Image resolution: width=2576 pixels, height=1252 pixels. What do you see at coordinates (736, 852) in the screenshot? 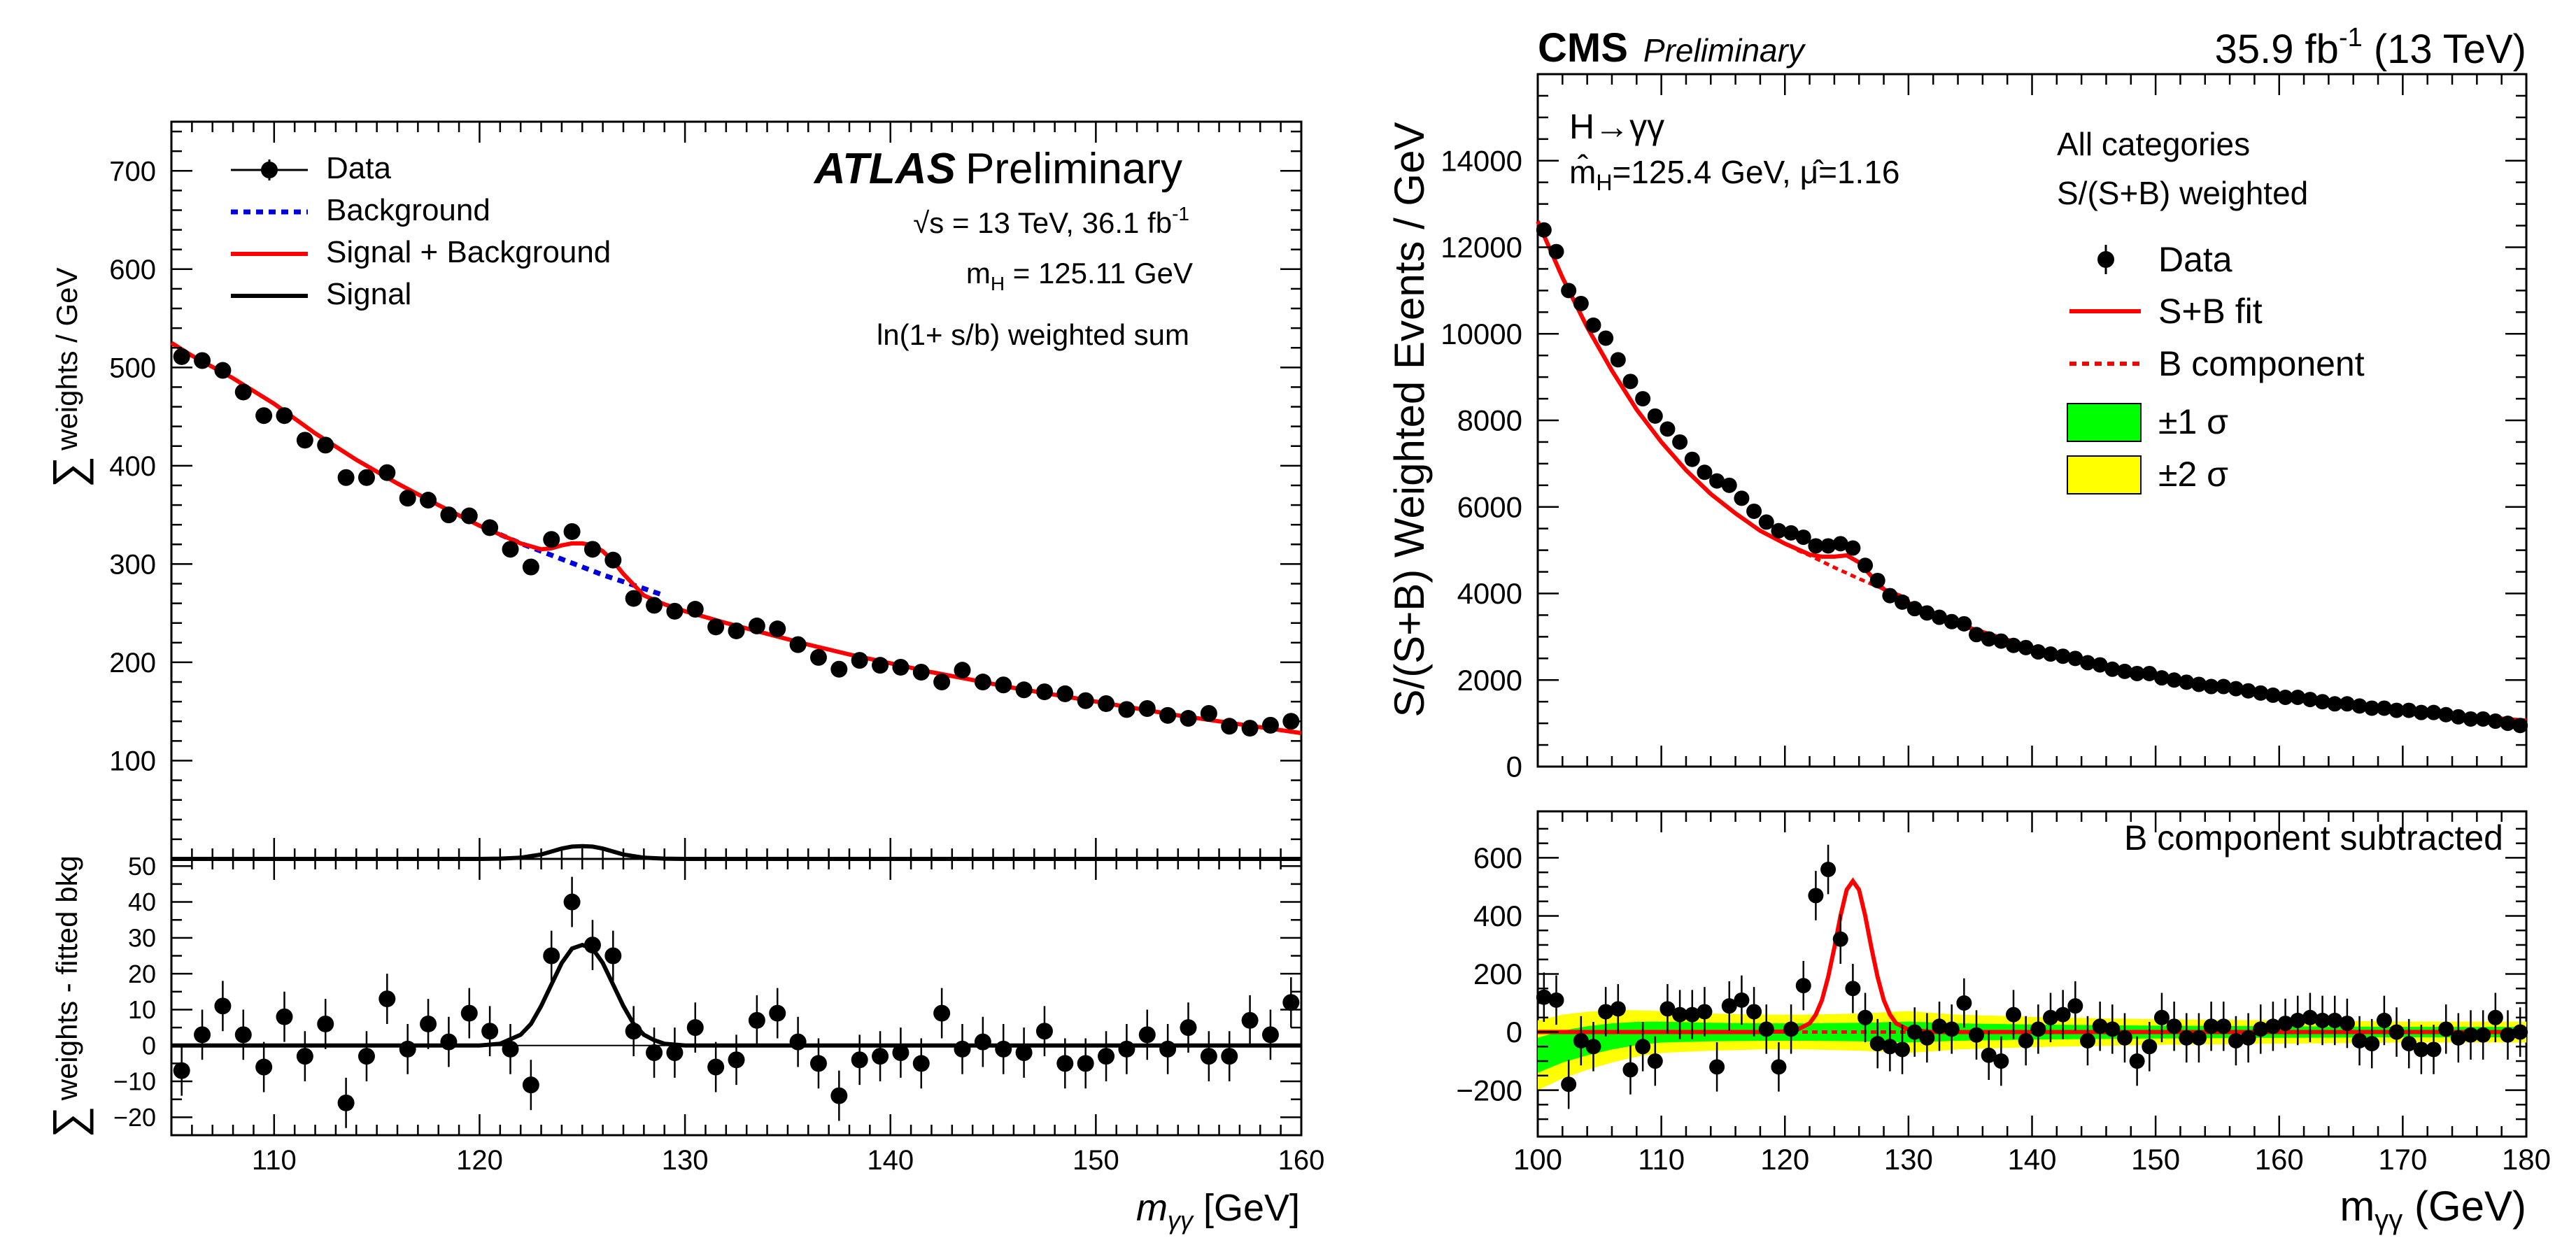
I see `atlas-signal-curve` at bounding box center [736, 852].